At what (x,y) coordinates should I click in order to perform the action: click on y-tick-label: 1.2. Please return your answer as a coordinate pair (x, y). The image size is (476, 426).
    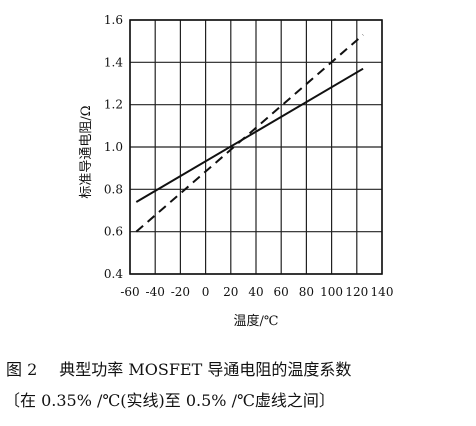
    Looking at the image, I should click on (113, 105).